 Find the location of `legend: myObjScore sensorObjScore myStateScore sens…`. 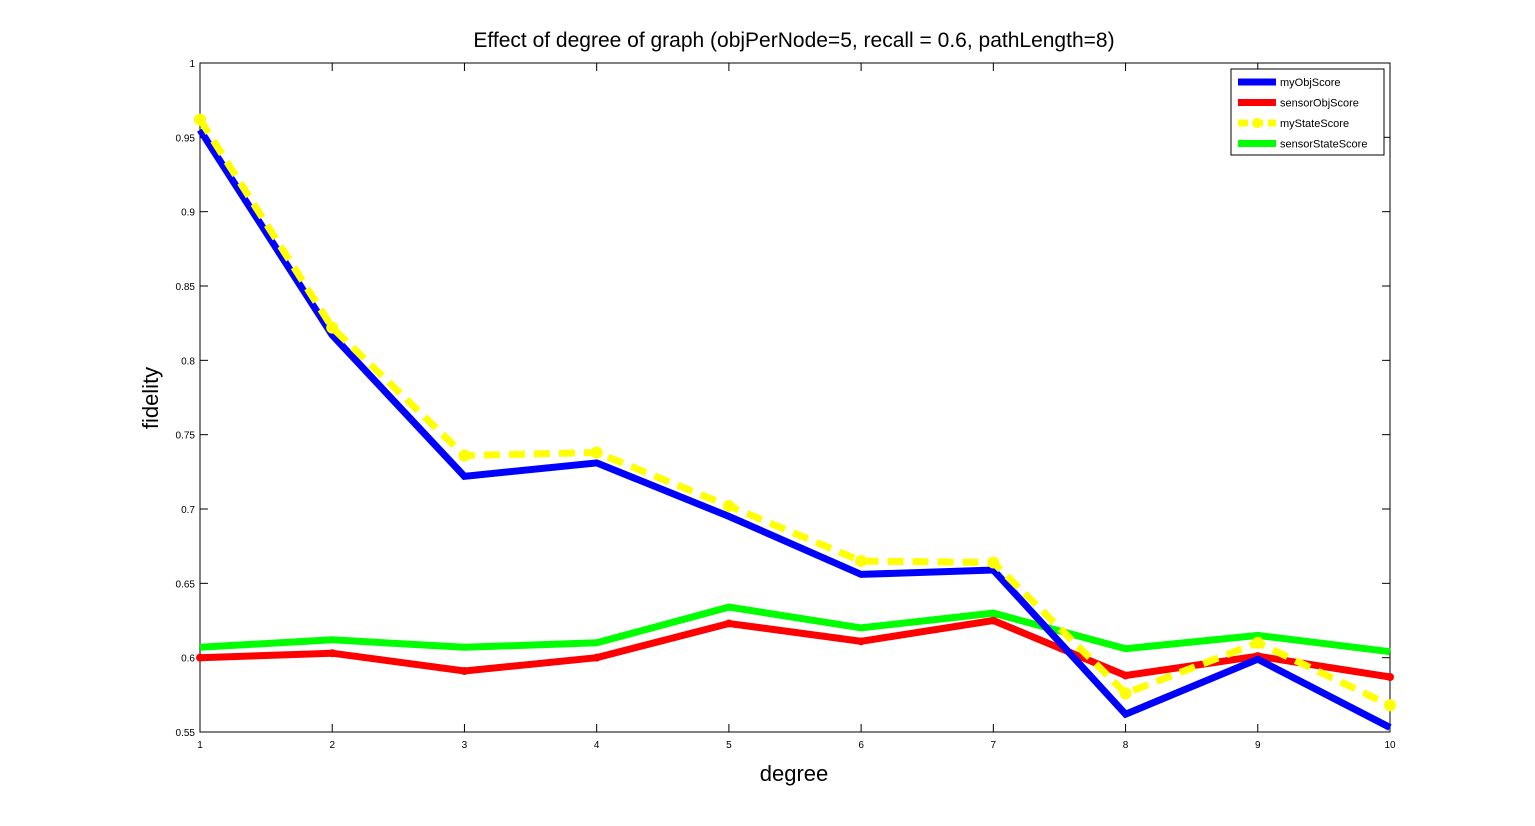

legend: myObjScore sensorObjScore myStateScore sens… is located at coordinates (1307, 112).